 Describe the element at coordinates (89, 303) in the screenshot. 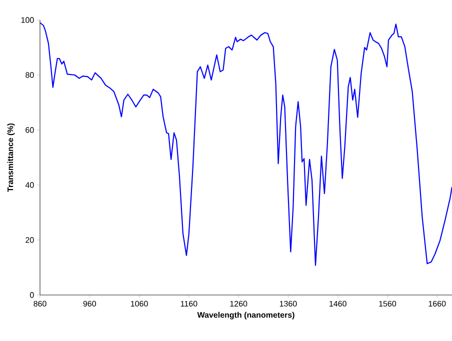

I see `x-tick-label: 960` at that location.